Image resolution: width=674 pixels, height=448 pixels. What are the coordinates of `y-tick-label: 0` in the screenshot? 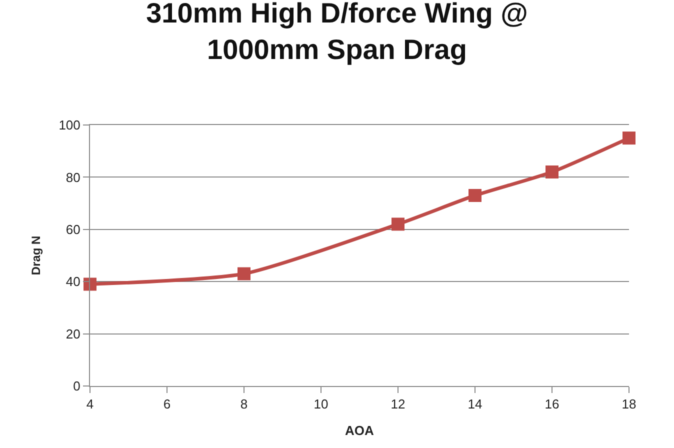 It's located at (76, 386).